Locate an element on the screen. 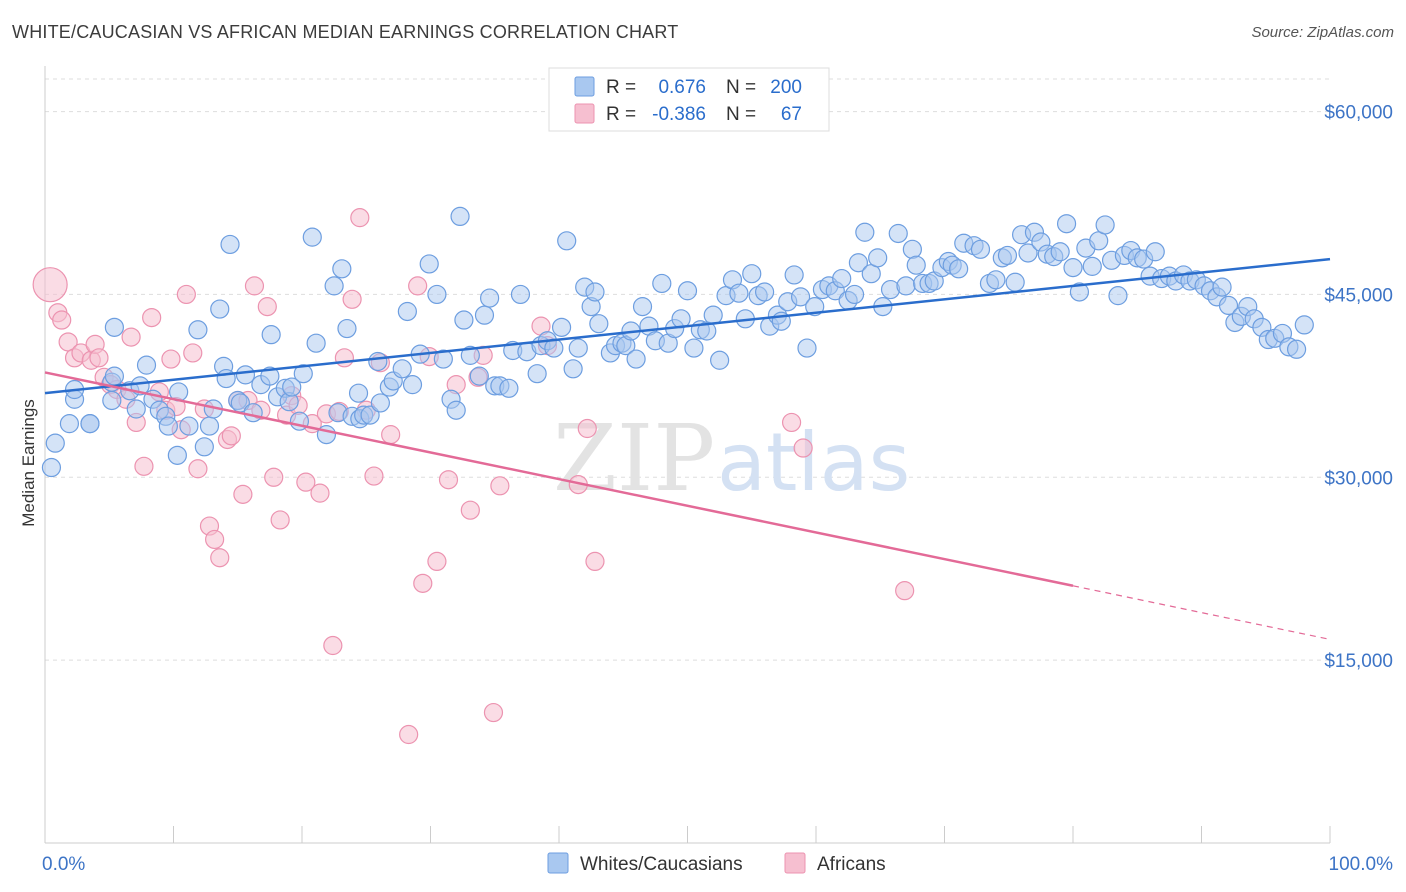 Image resolution: width=1406 pixels, height=892 pixels. y-tick-labels: $15,000 $30,000 $45,000 $60,000 is located at coordinates (1358, 388).